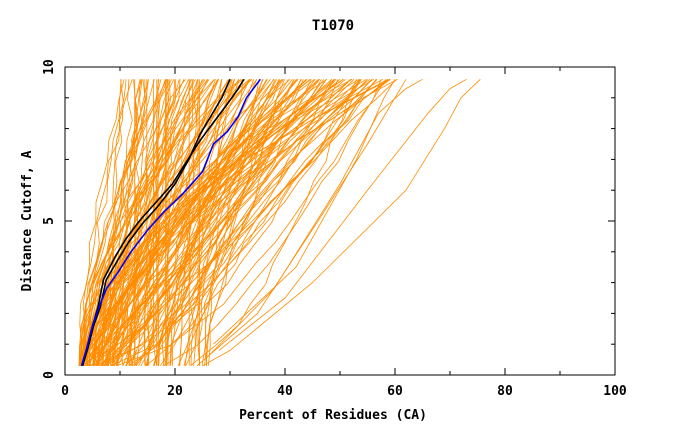  I want to click on x-tick-label: 40, so click(285, 391).